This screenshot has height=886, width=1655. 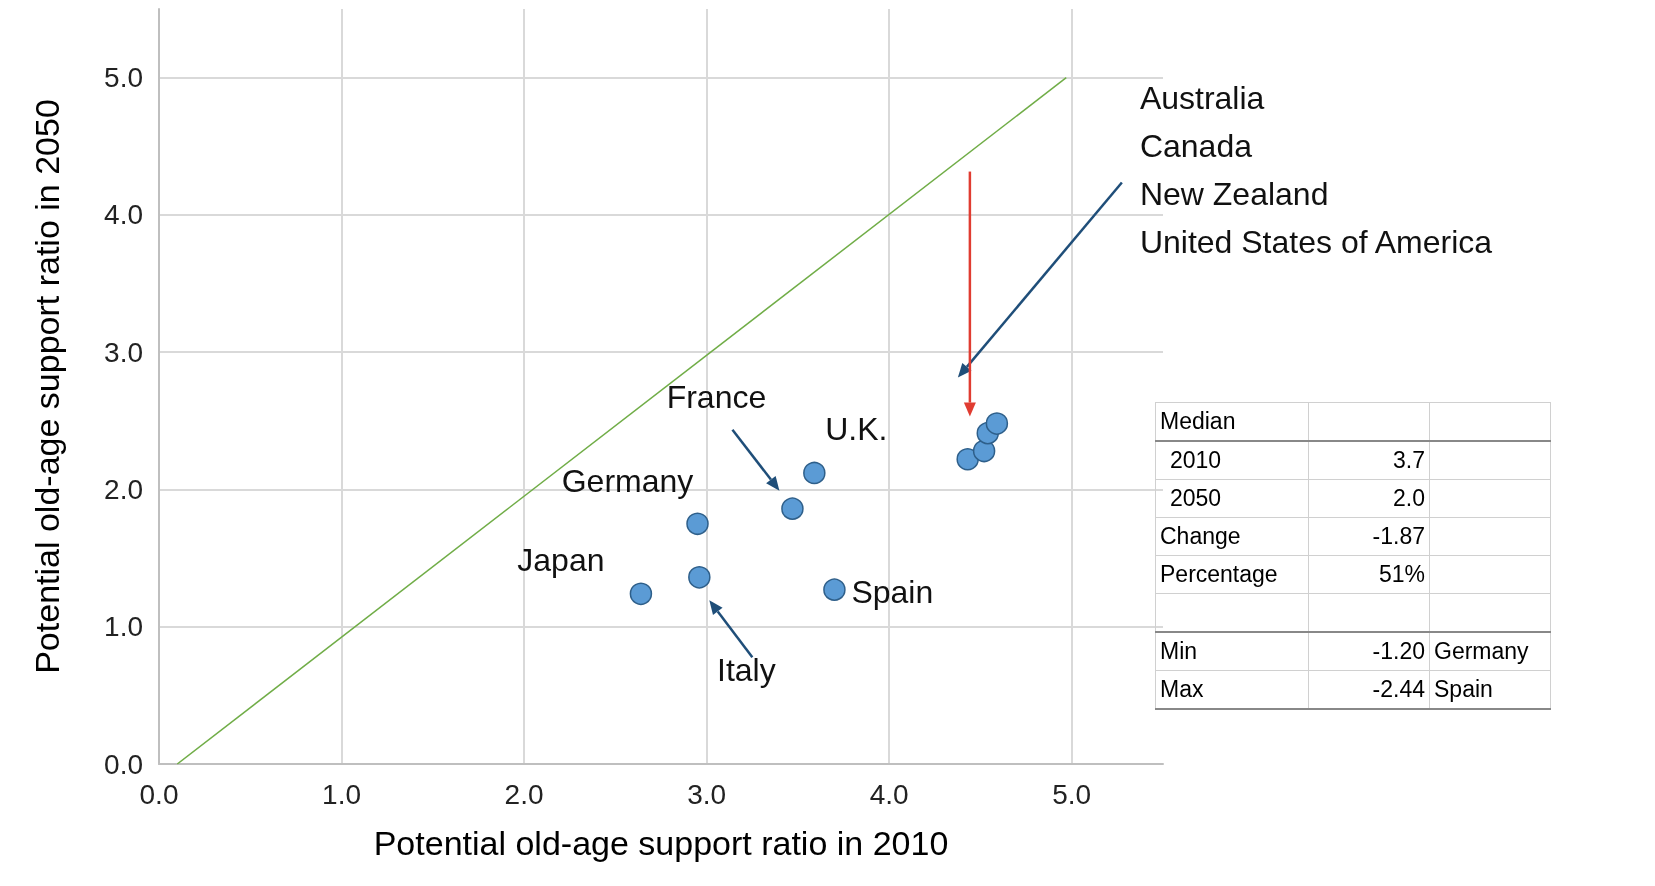 I want to click on text: Spain, so click(x=1490, y=689).